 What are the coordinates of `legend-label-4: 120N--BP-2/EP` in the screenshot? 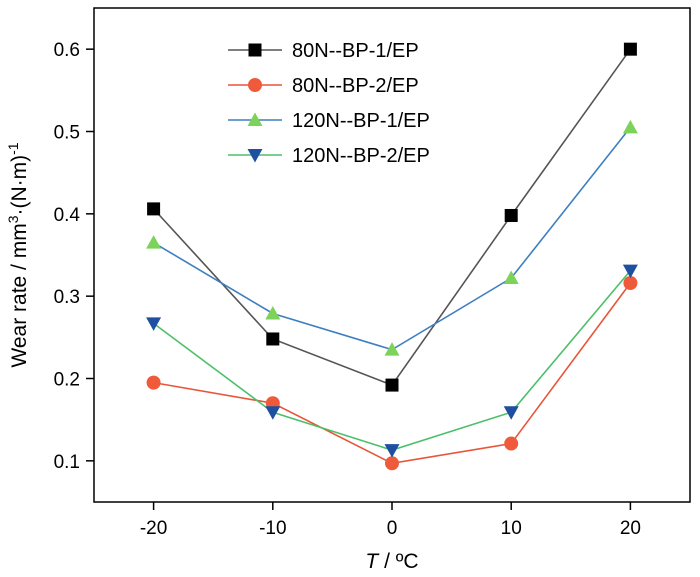 It's located at (361, 156).